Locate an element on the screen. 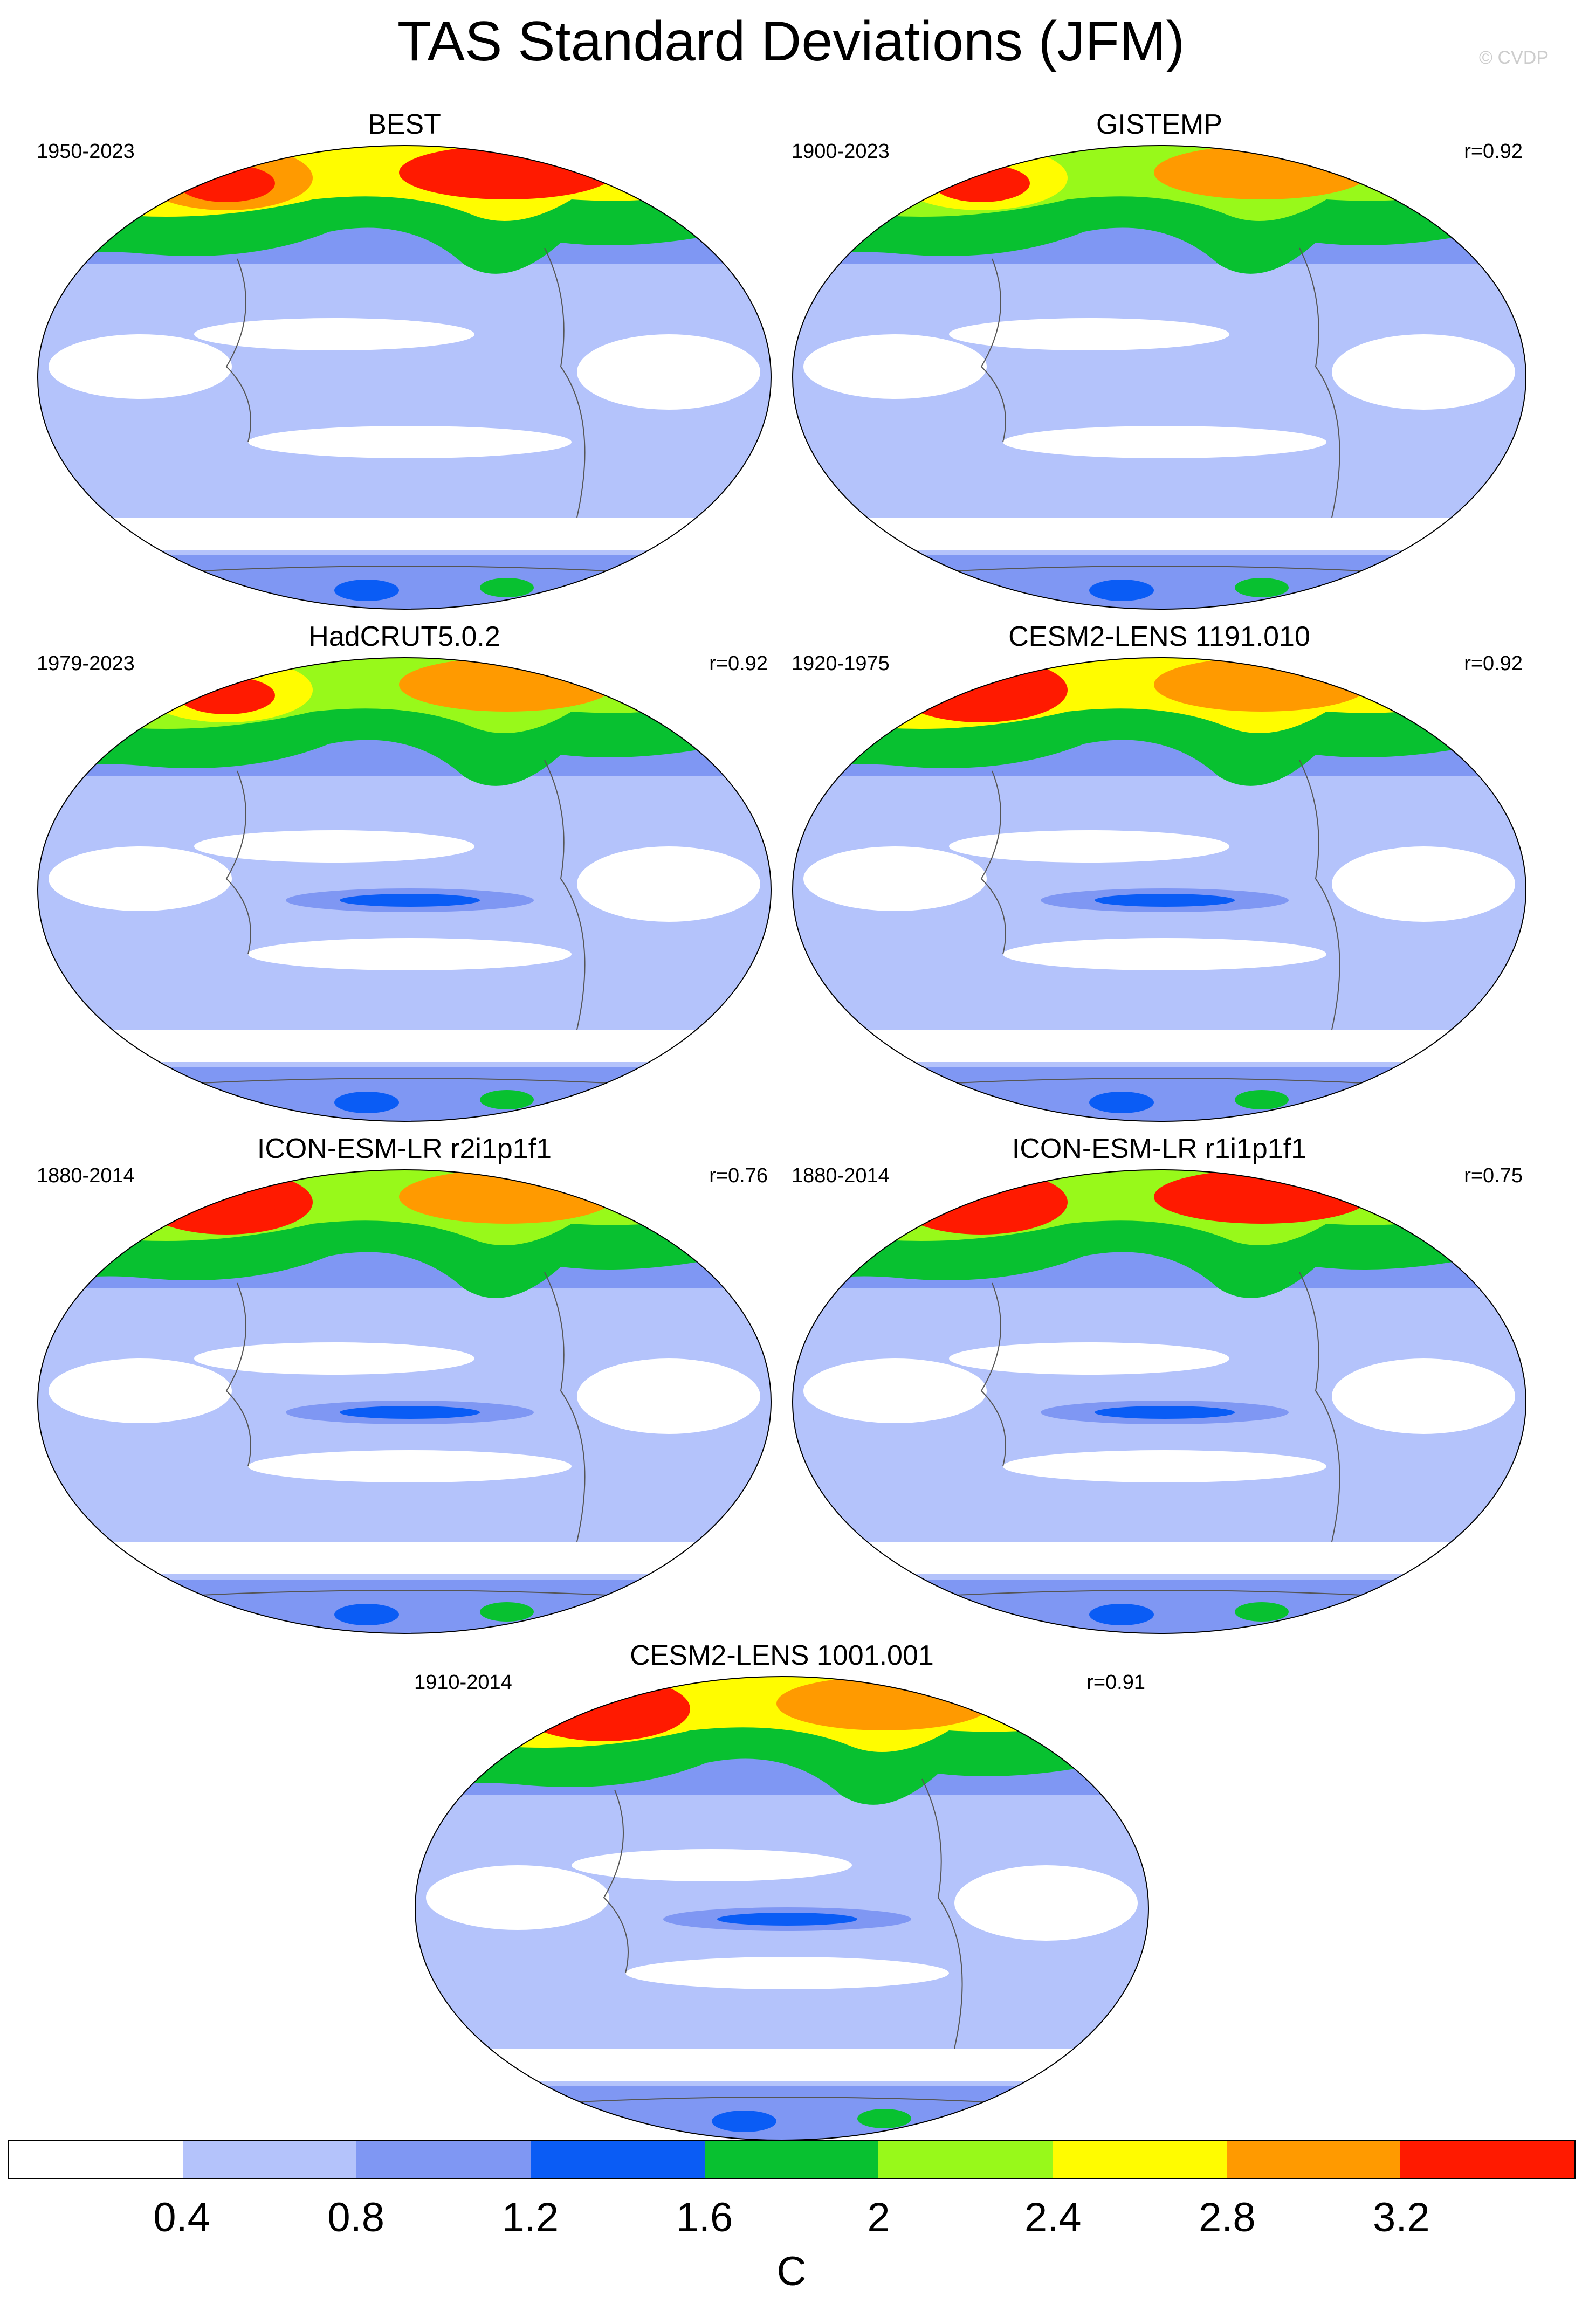 Image resolution: width=1582 pixels, height=2324 pixels. colorbar-swatches is located at coordinates (792, 2159).